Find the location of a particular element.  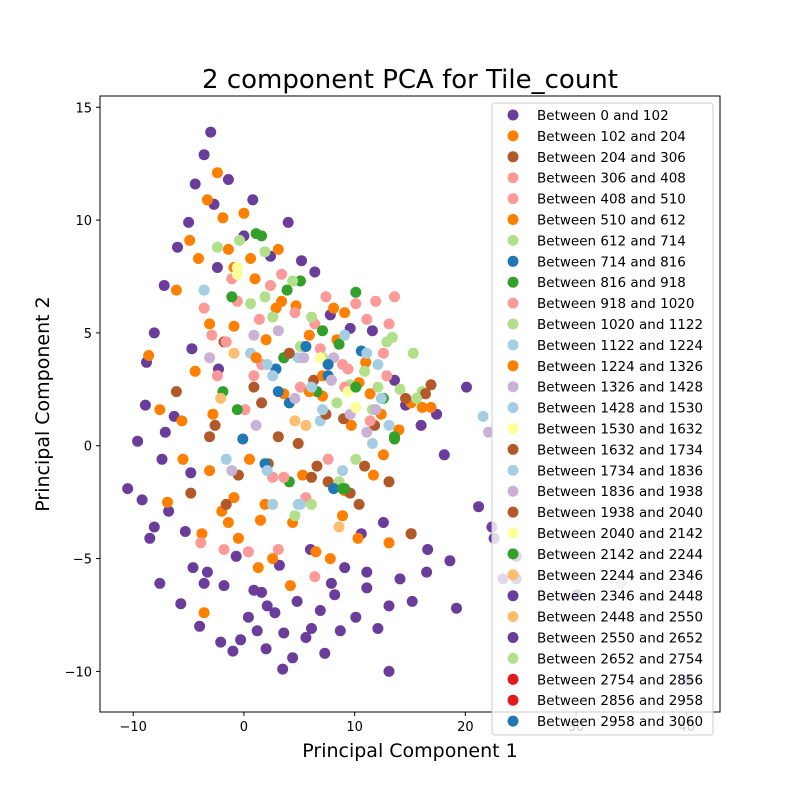

legend-label: Between 1734 and 1836 is located at coordinates (620, 471).